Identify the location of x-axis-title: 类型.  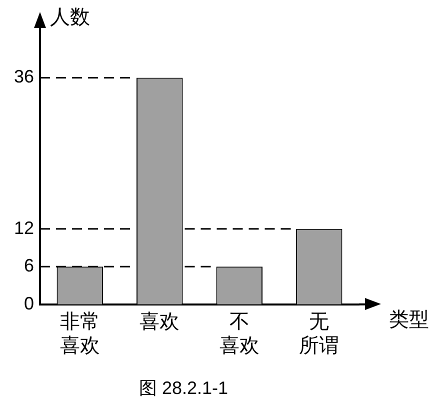
(409, 319).